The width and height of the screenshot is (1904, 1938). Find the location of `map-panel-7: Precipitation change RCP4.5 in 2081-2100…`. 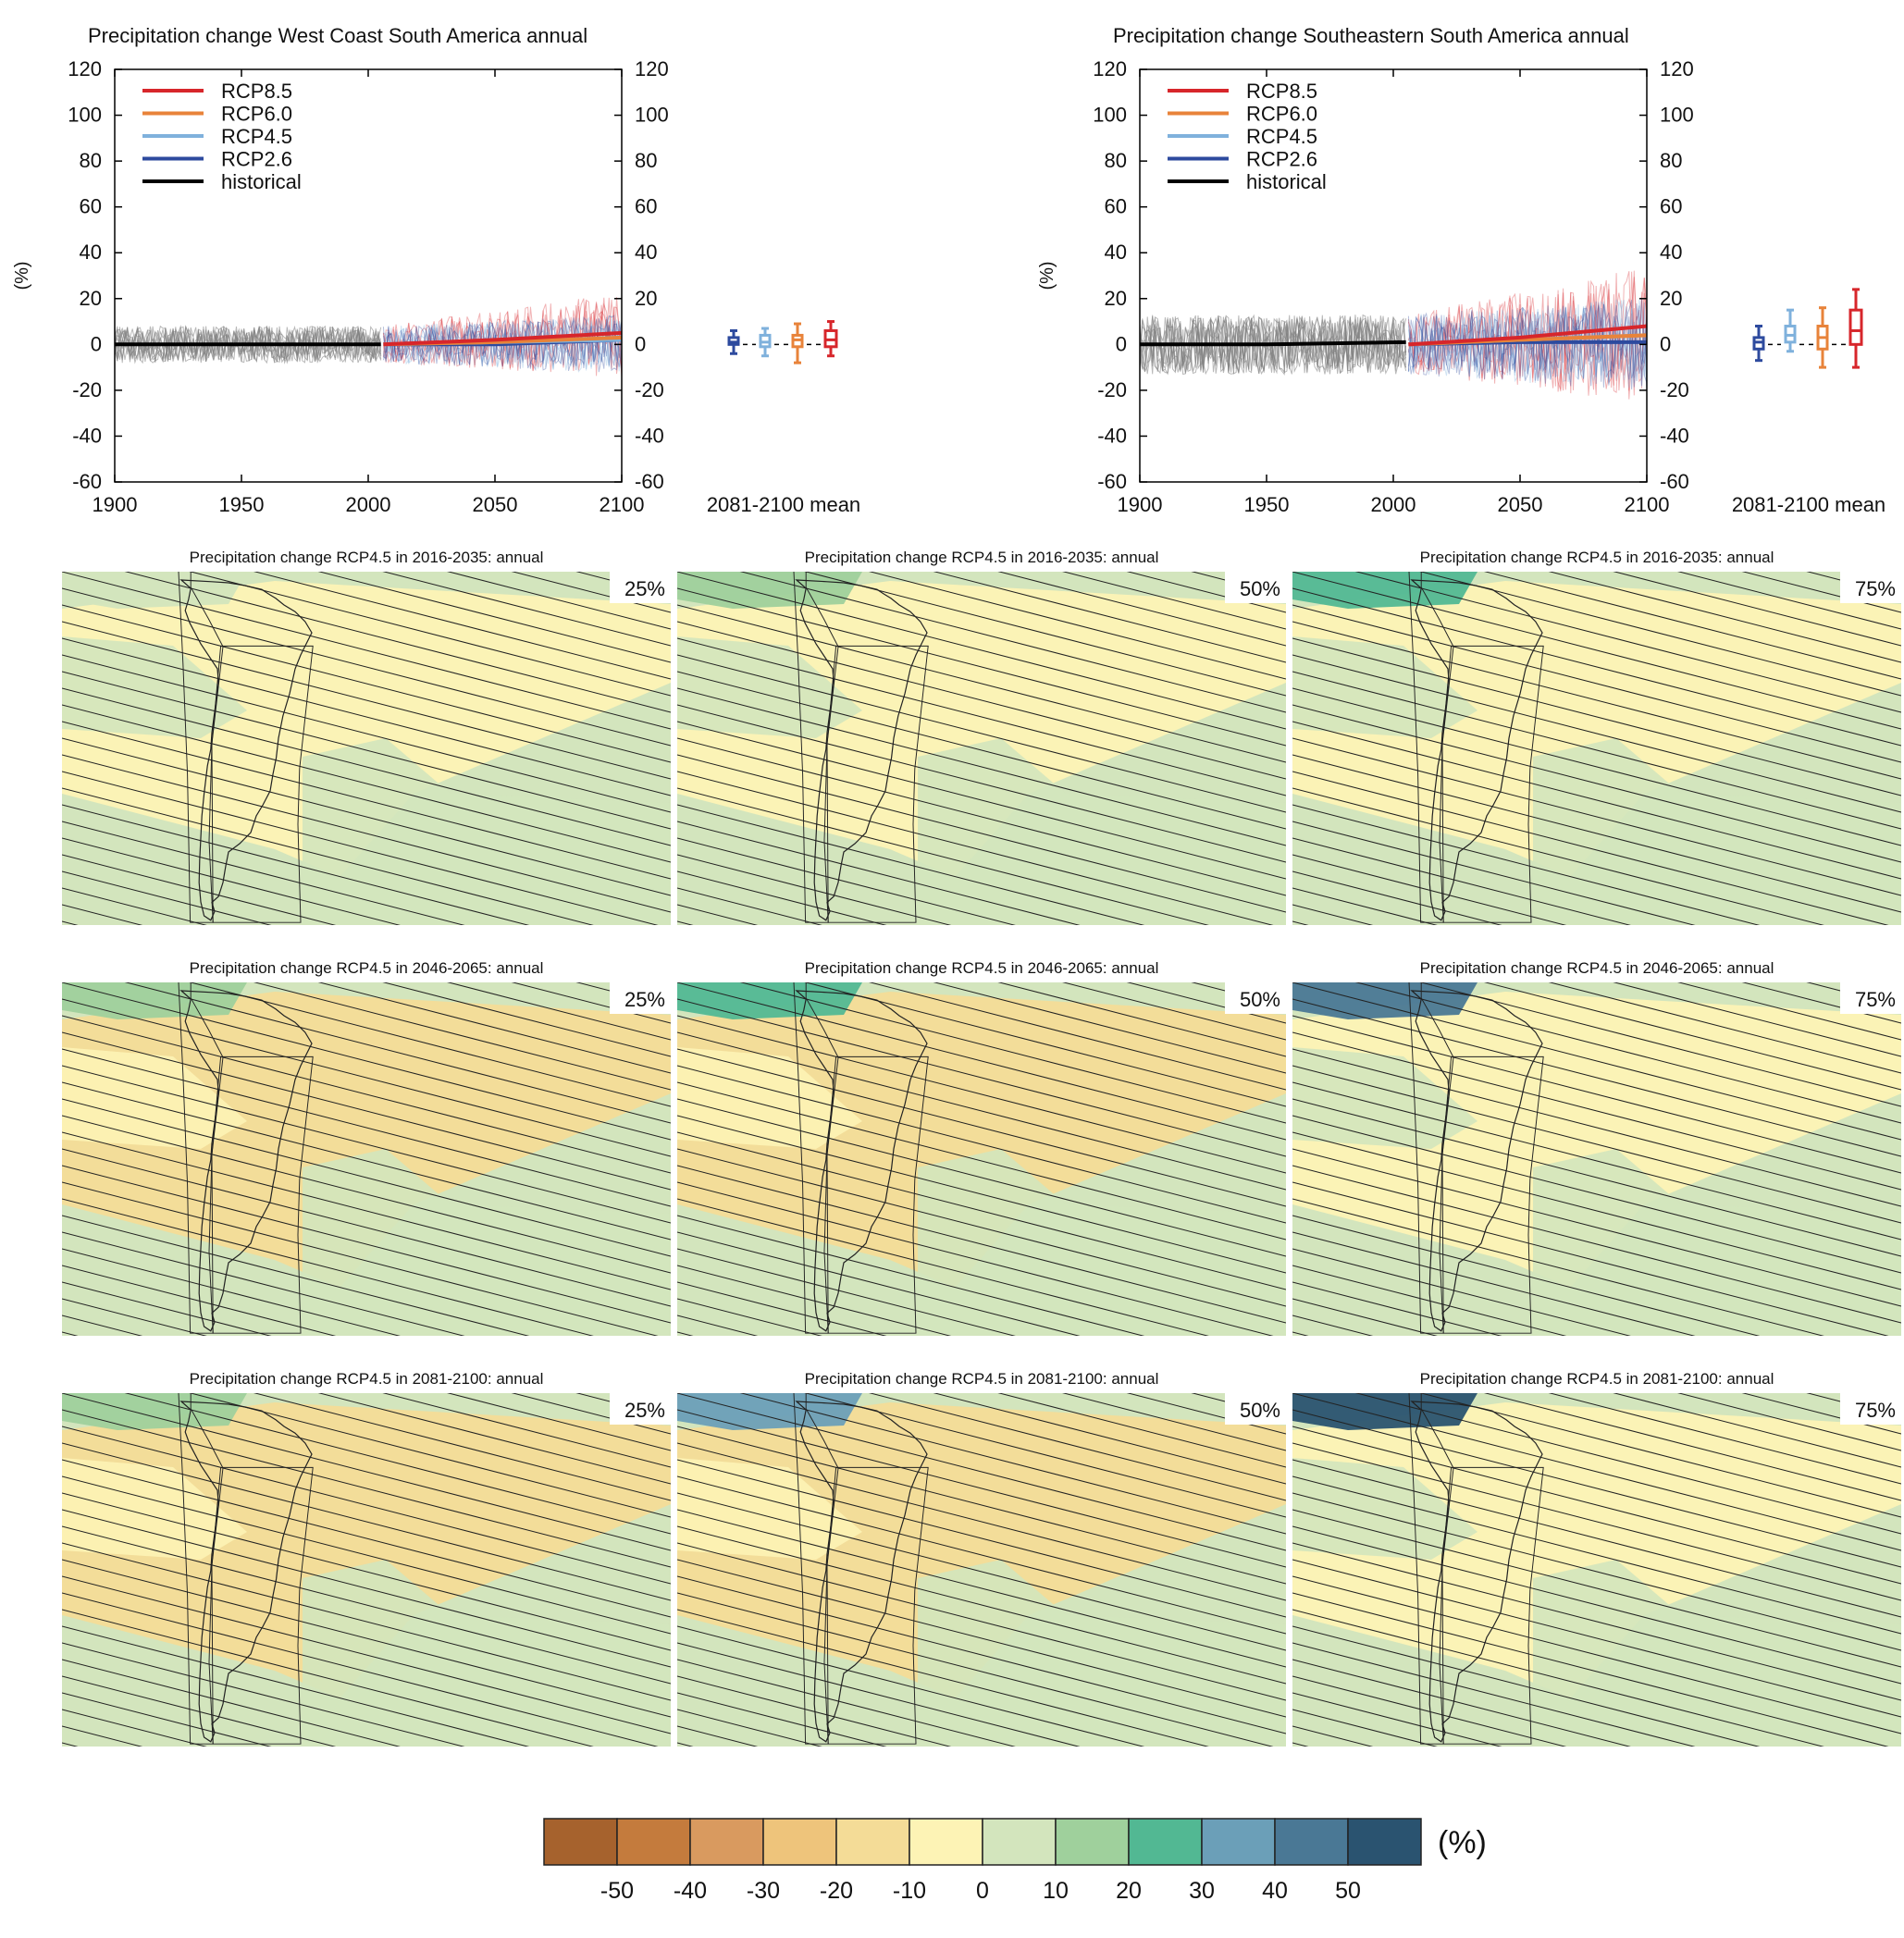

map-panel-7: Precipitation change RCP4.5 in 2081-2100… is located at coordinates (366, 1558).